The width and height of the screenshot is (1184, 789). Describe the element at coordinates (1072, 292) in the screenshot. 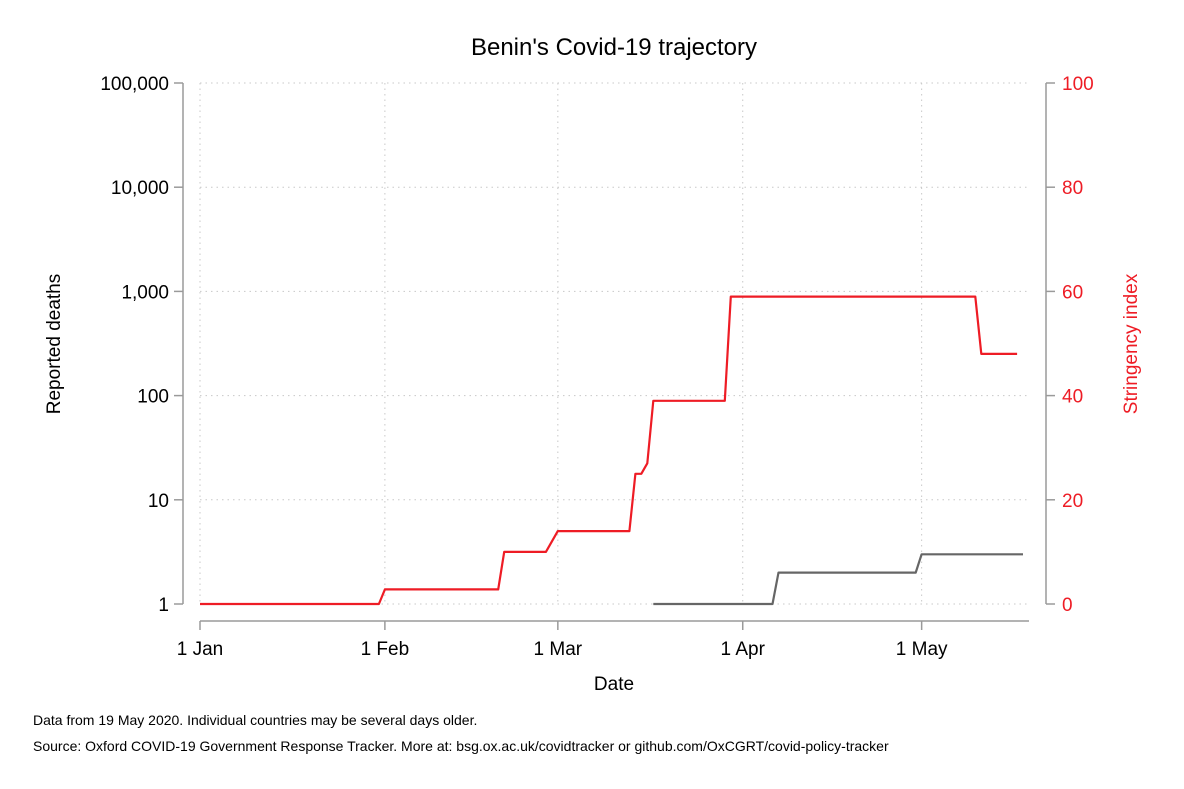

I see `y-right-tick-label: 60` at that location.